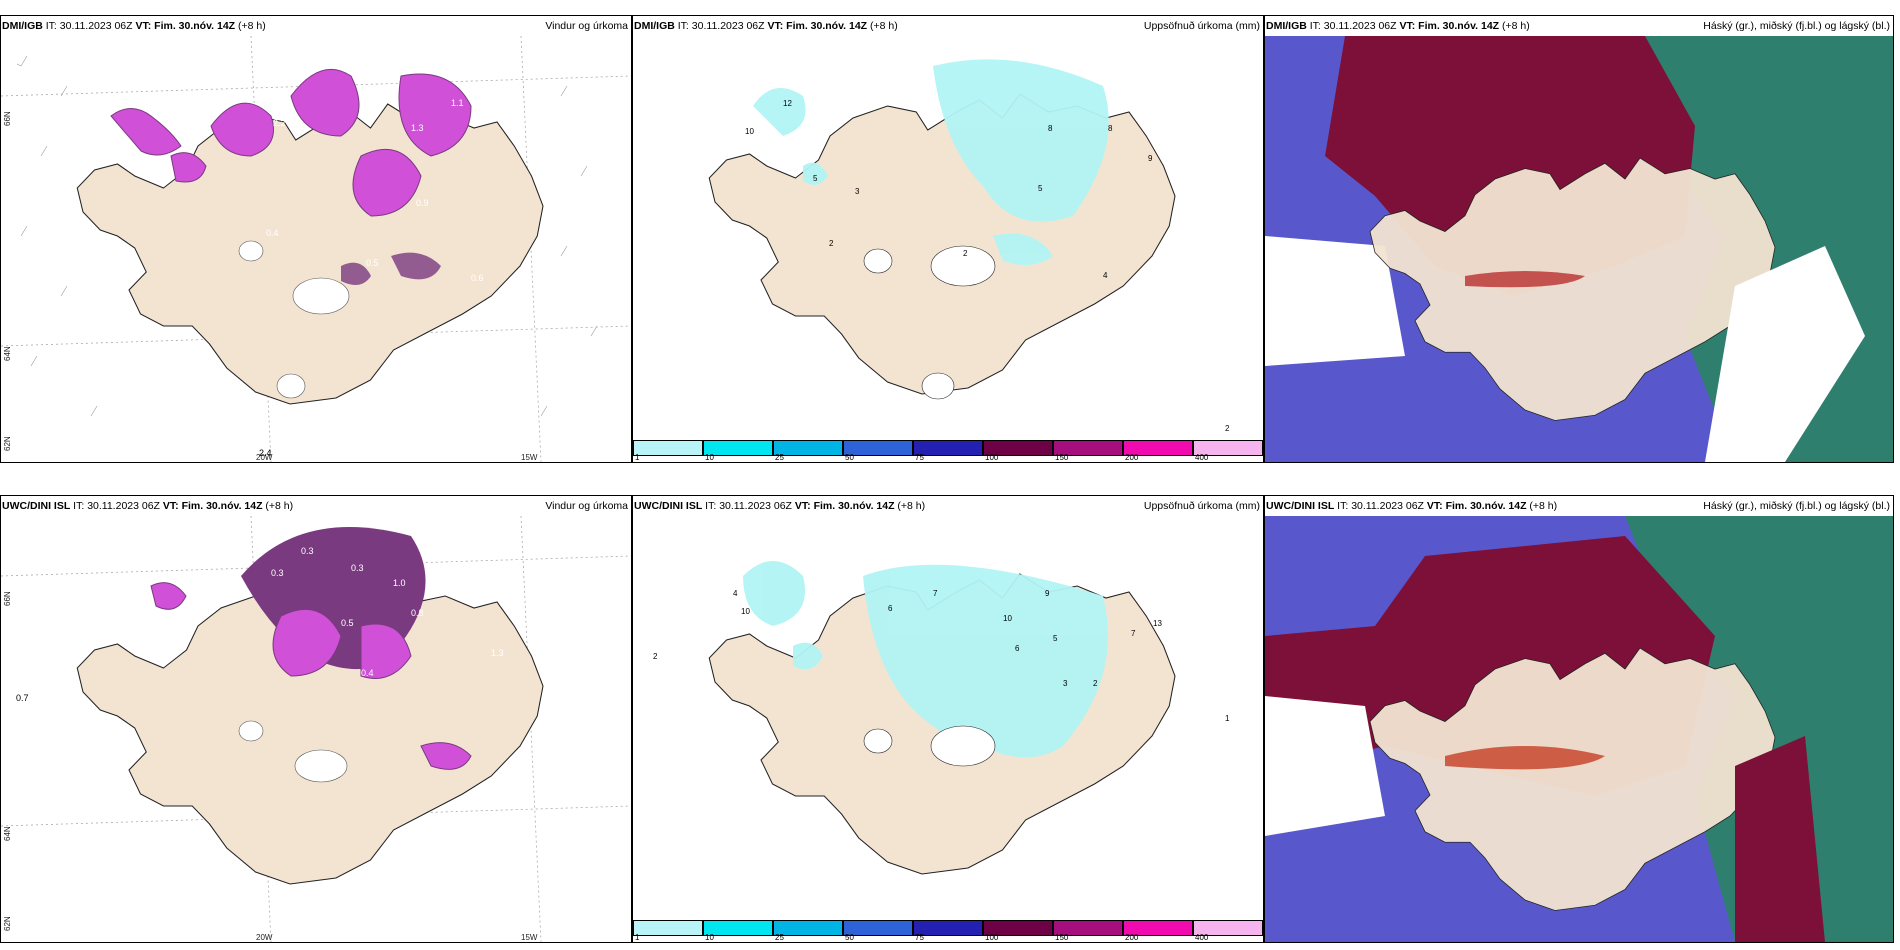 The image size is (1900, 950). What do you see at coordinates (935, 593) in the screenshot?
I see `accum-label: 7` at bounding box center [935, 593].